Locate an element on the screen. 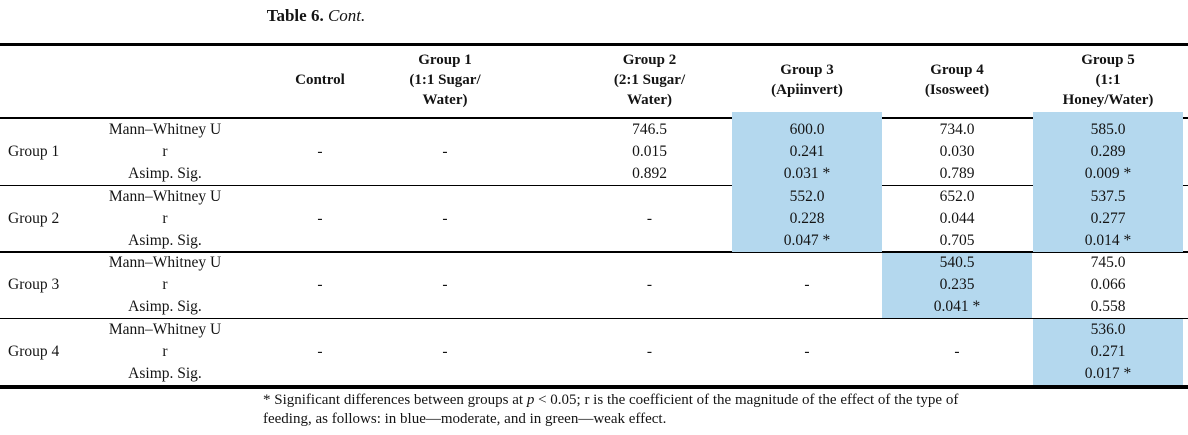 This screenshot has width=1188, height=435. table-cell-value: 0.041 * is located at coordinates (957, 306).